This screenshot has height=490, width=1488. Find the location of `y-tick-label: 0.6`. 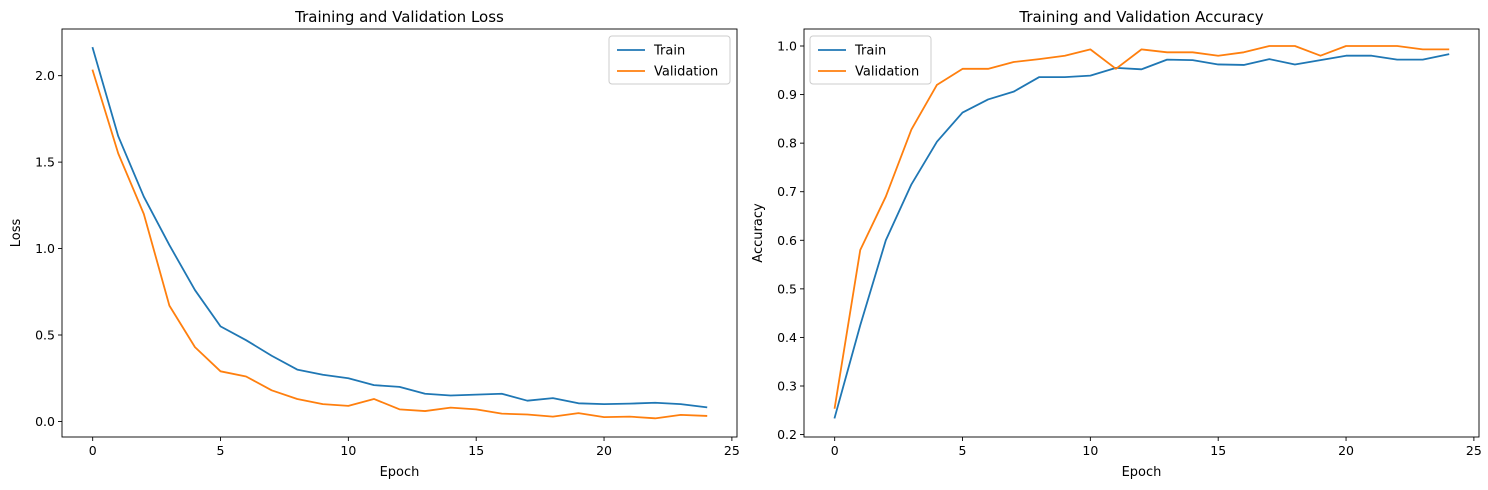

y-tick-label: 0.6 is located at coordinates (787, 240).